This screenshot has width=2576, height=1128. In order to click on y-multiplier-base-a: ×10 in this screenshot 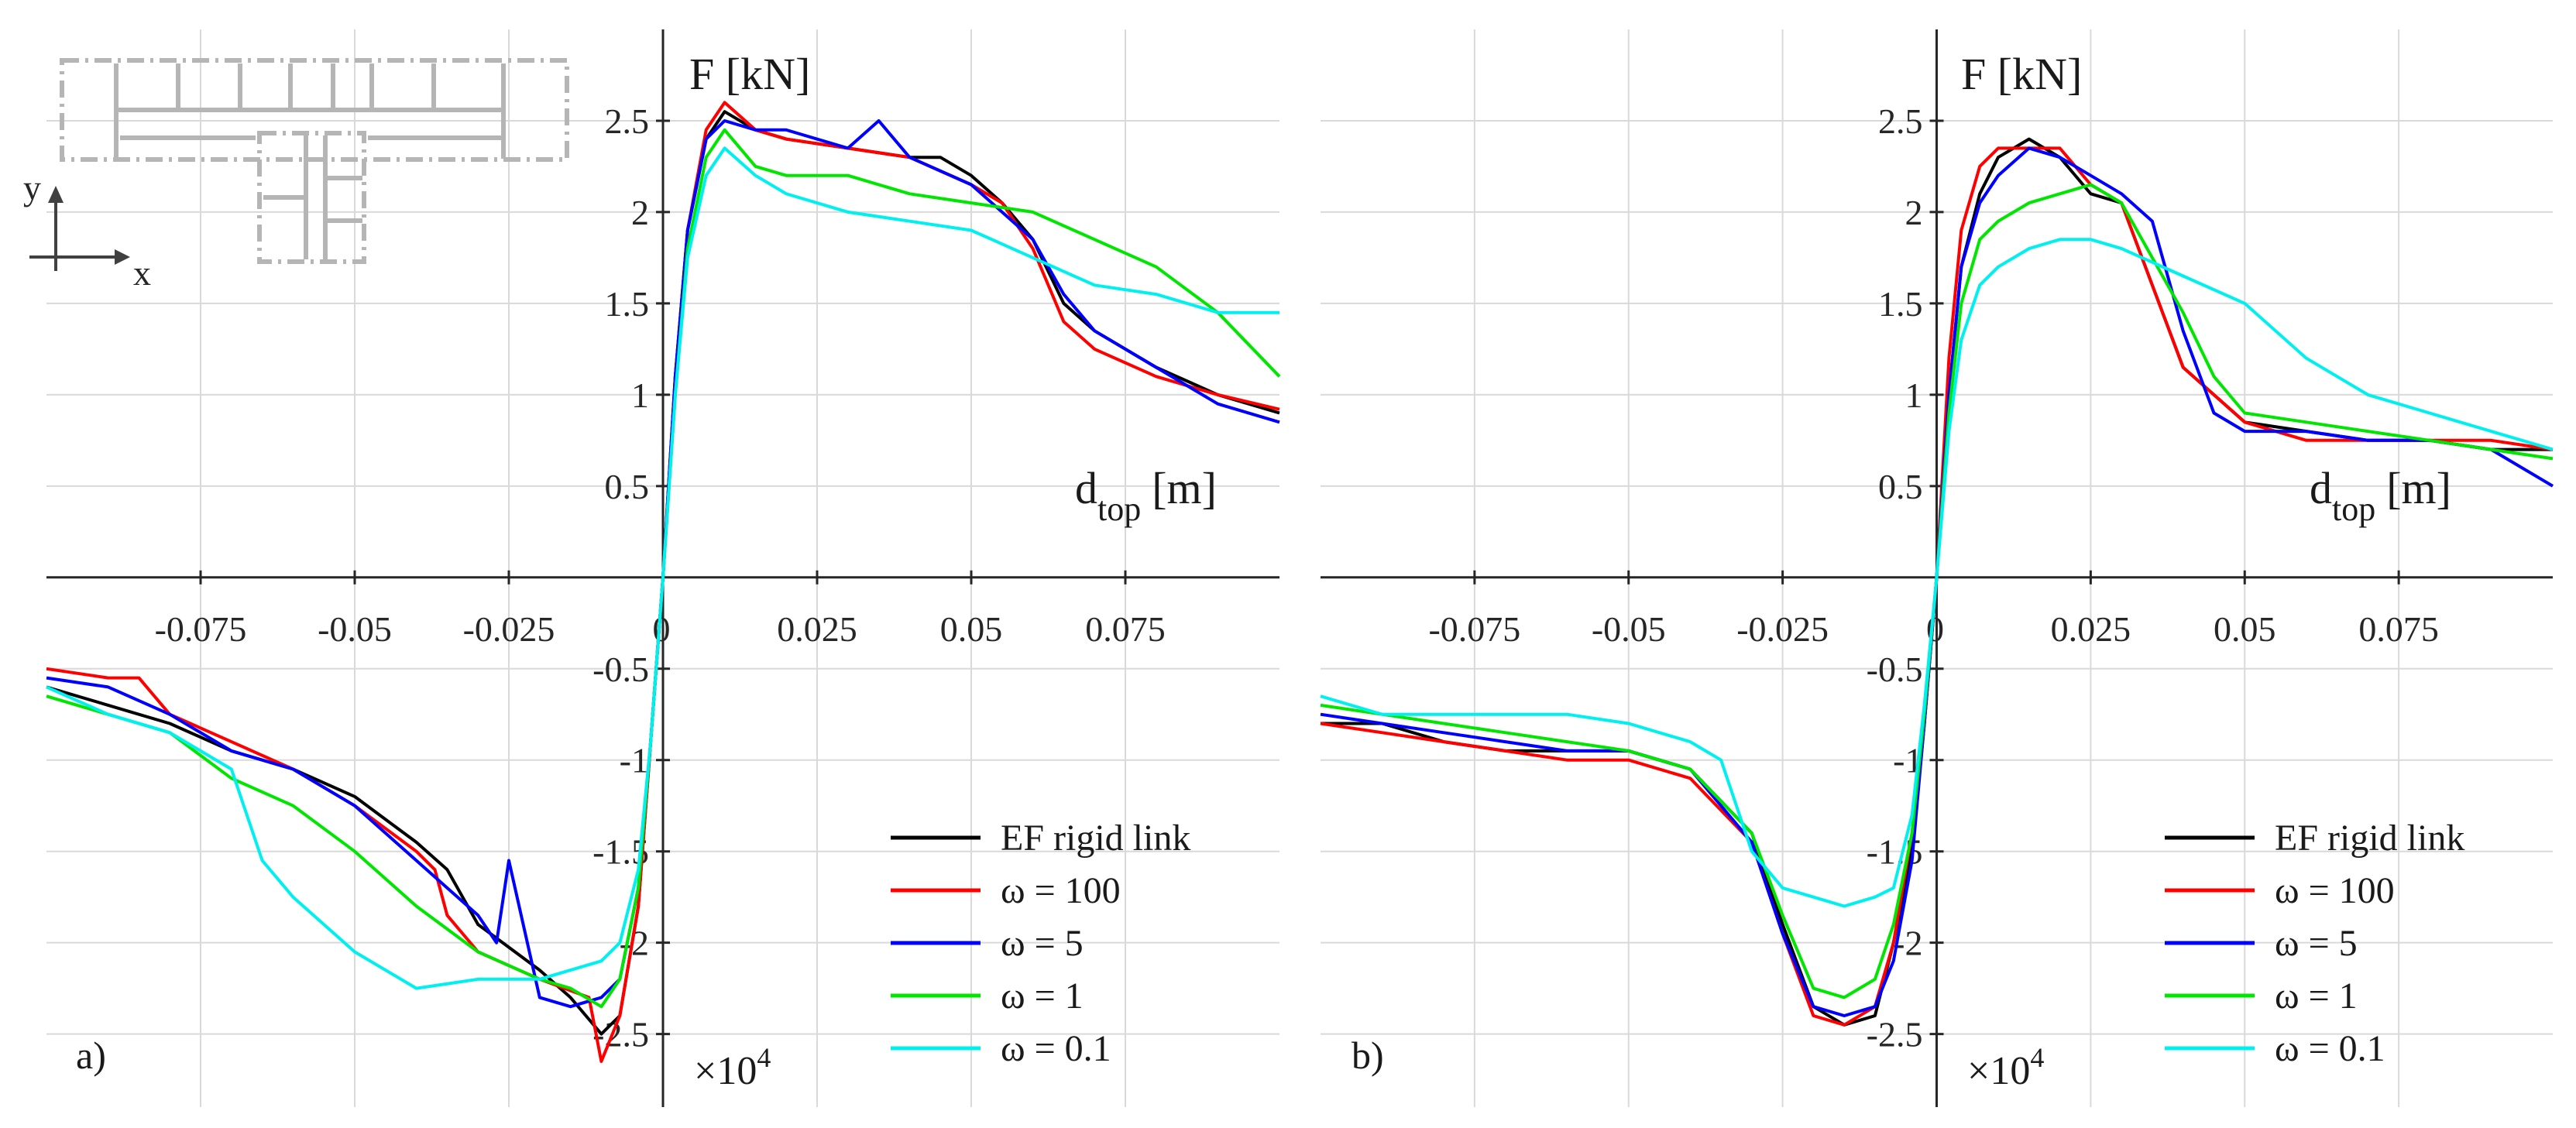, I will do `click(725, 1071)`.